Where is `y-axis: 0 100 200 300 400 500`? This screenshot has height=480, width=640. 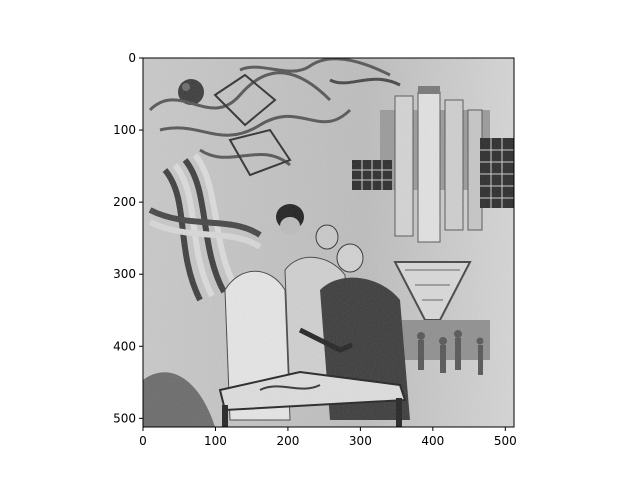
y-axis: 0 100 200 300 400 500 is located at coordinates (128, 238).